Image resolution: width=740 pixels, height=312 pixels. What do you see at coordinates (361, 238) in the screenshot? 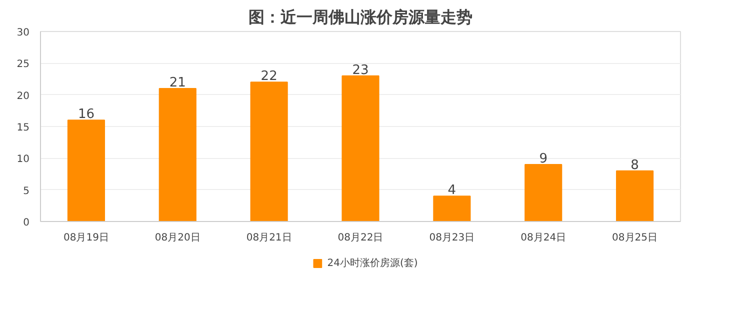
I see `x-tick-label: 08月22日` at bounding box center [361, 238].